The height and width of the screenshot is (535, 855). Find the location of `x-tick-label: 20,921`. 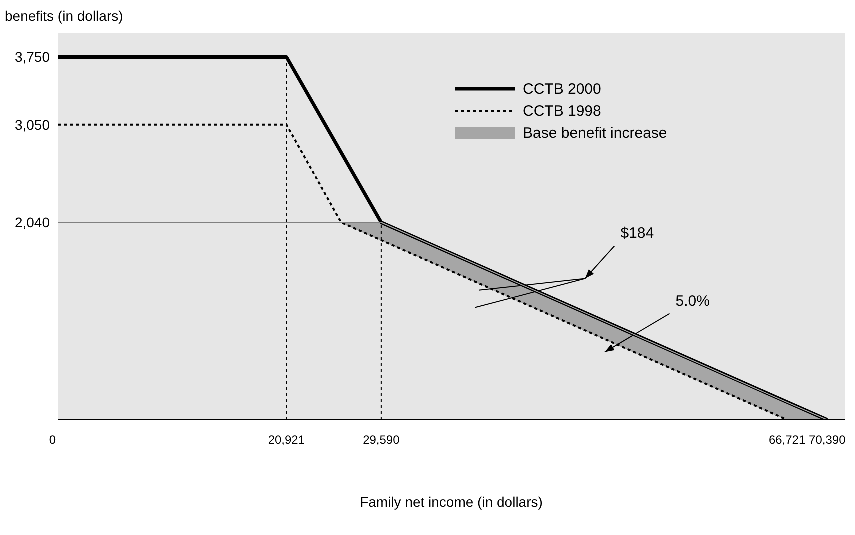

x-tick-label: 20,921 is located at coordinates (287, 440).